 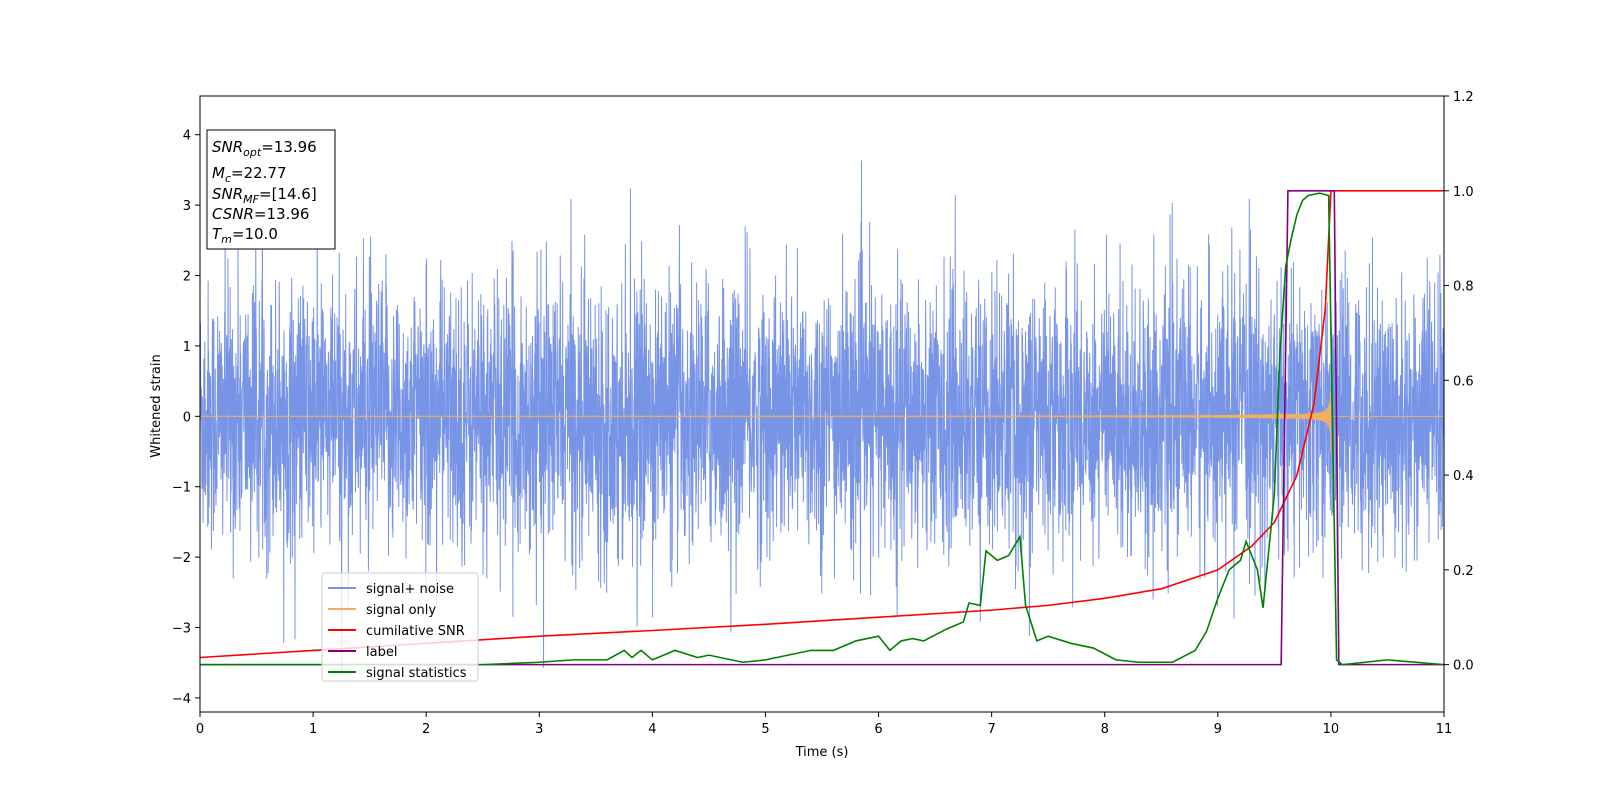 I want to click on y-tick-label: 1, so click(x=187, y=347).